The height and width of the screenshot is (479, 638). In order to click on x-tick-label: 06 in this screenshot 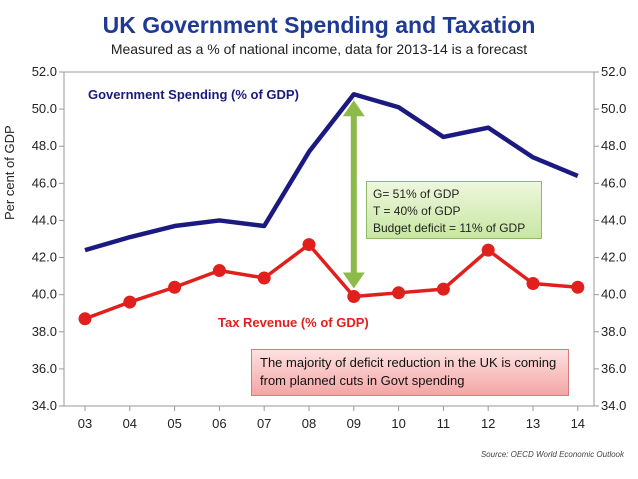, I will do `click(219, 423)`.